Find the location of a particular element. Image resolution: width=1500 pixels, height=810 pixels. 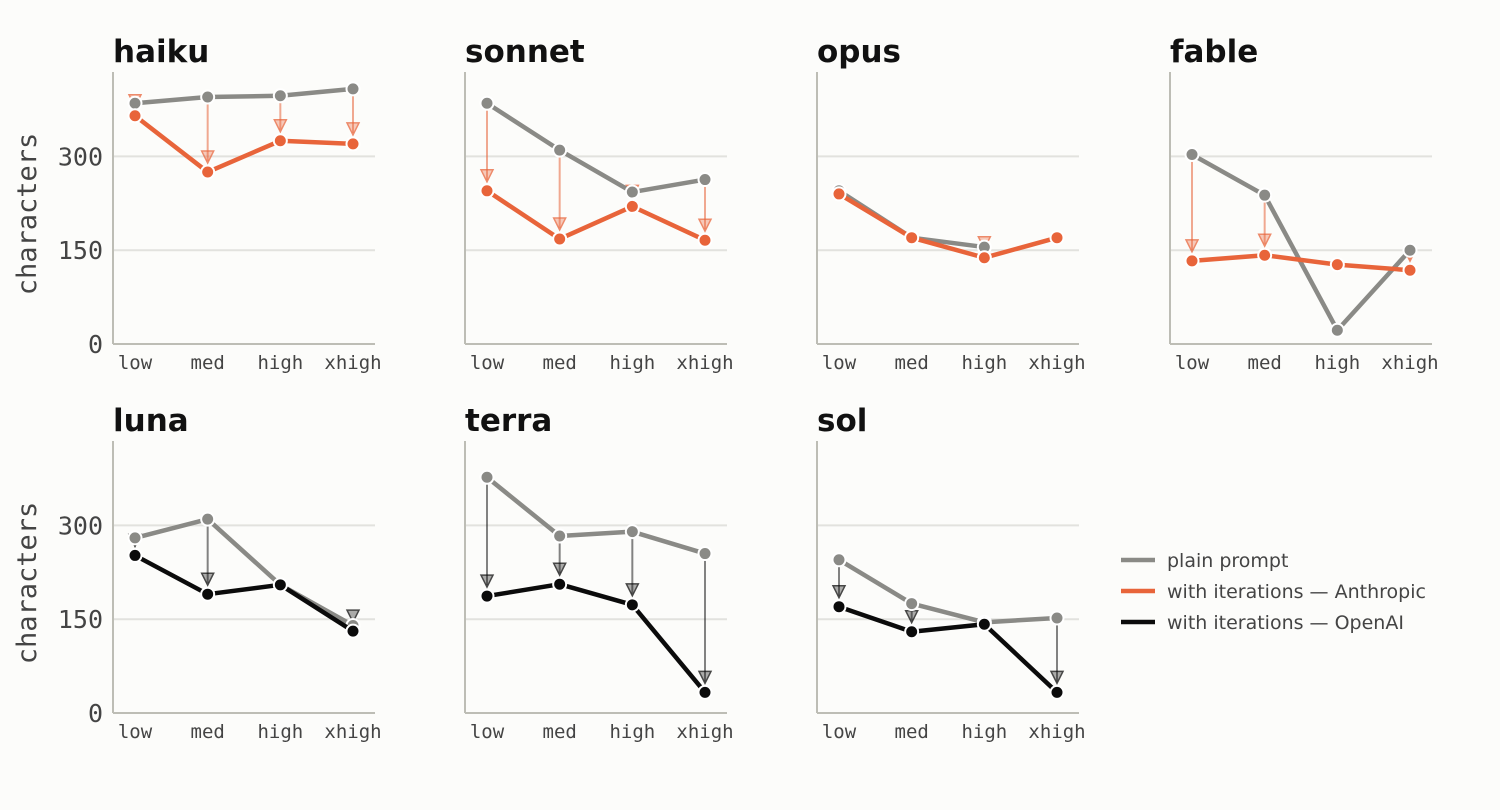

panel-sol: sol low med high xhigh is located at coordinates (951, 573).